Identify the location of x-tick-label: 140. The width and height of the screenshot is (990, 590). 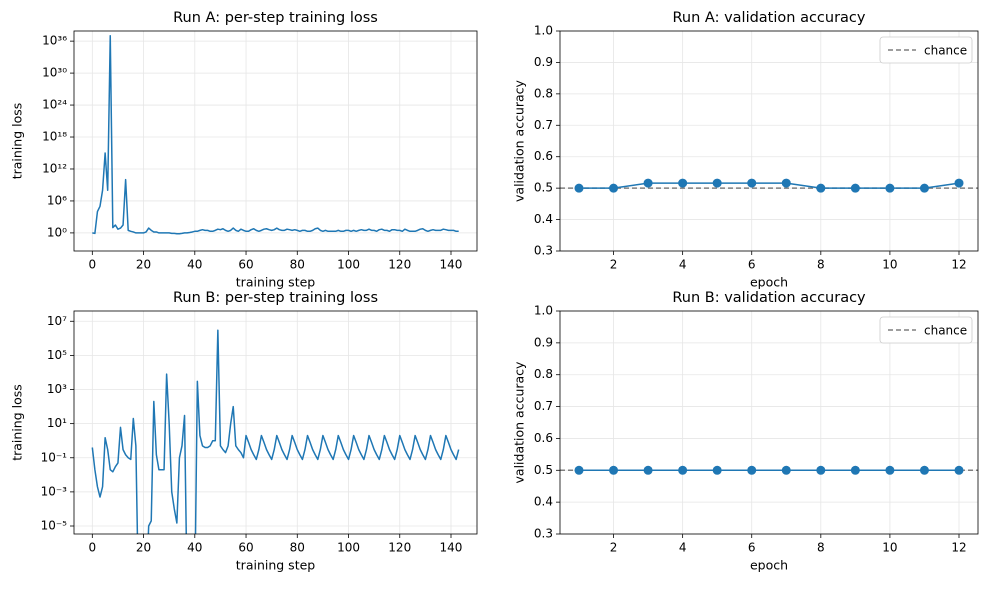
(451, 548).